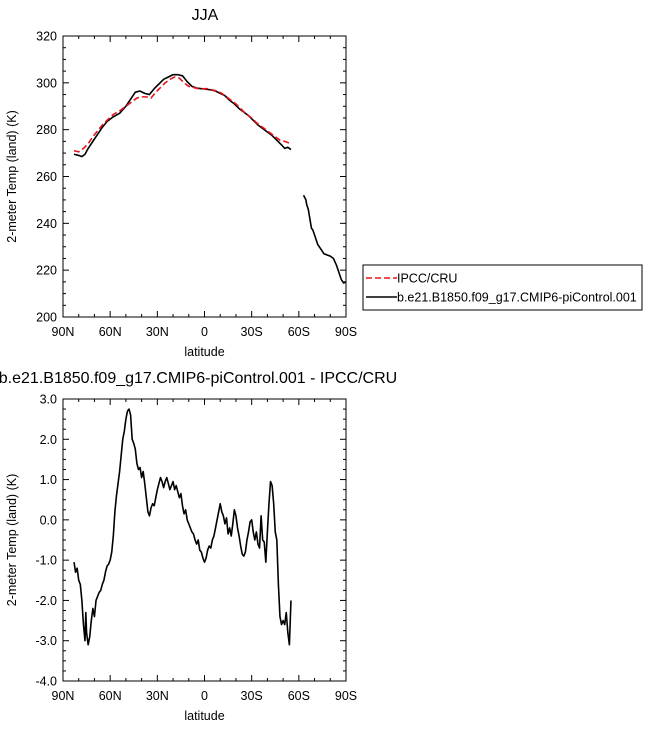 This screenshot has height=732, width=648. Describe the element at coordinates (205, 15) in the screenshot. I see `chart-title: JJA` at that location.